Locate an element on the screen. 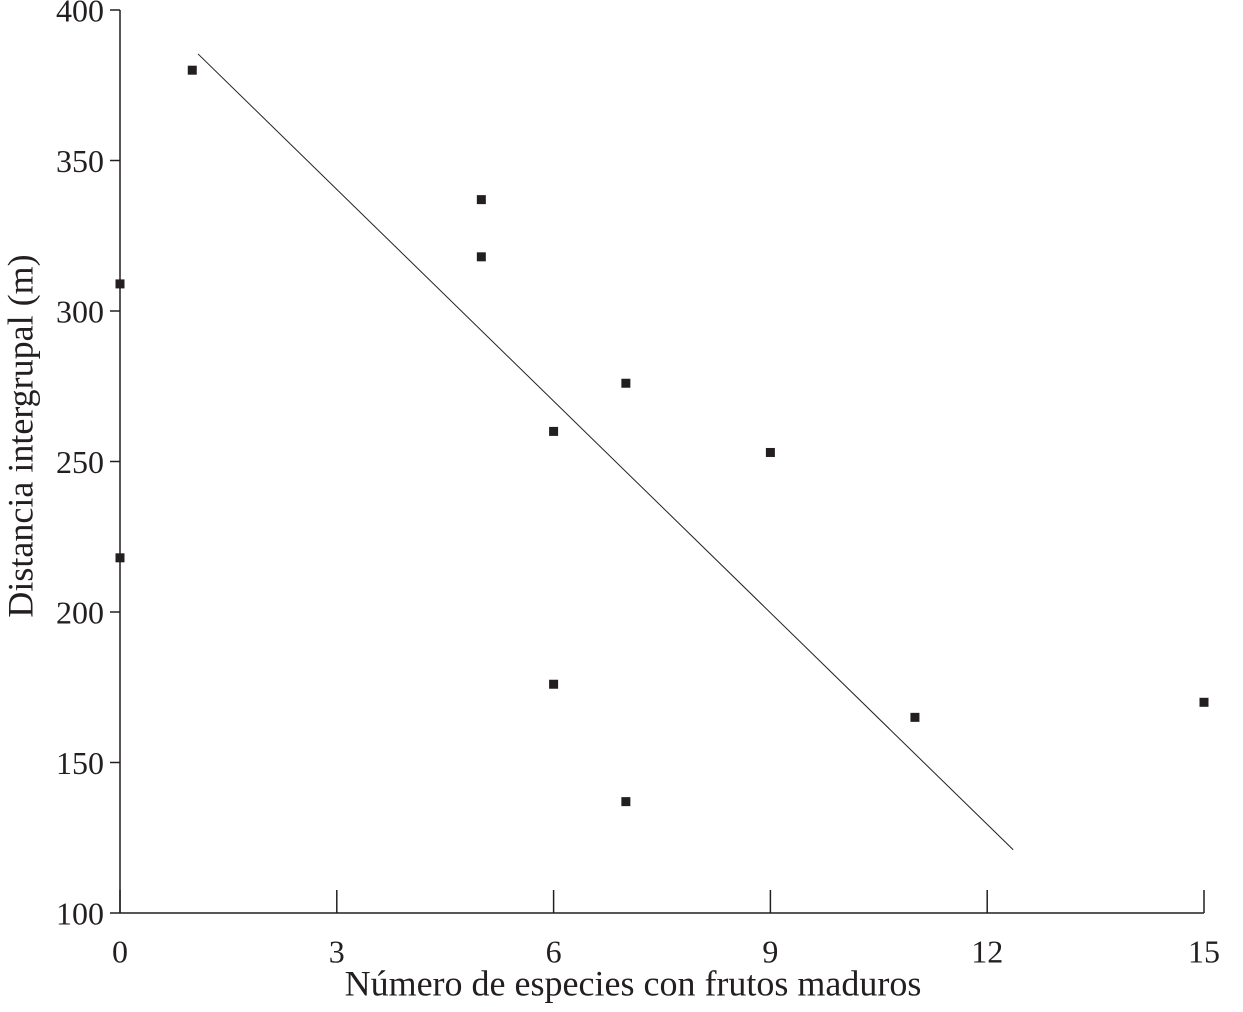  y-tick-label: 400 is located at coordinates (80, 14).